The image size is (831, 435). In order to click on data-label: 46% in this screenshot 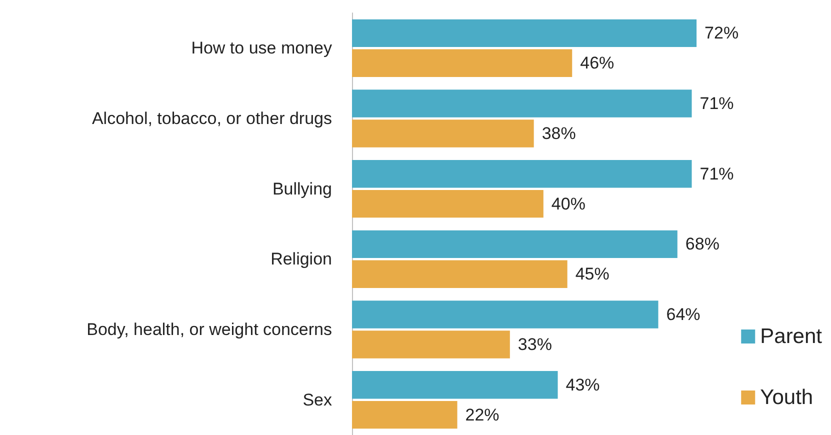, I will do `click(597, 63)`.